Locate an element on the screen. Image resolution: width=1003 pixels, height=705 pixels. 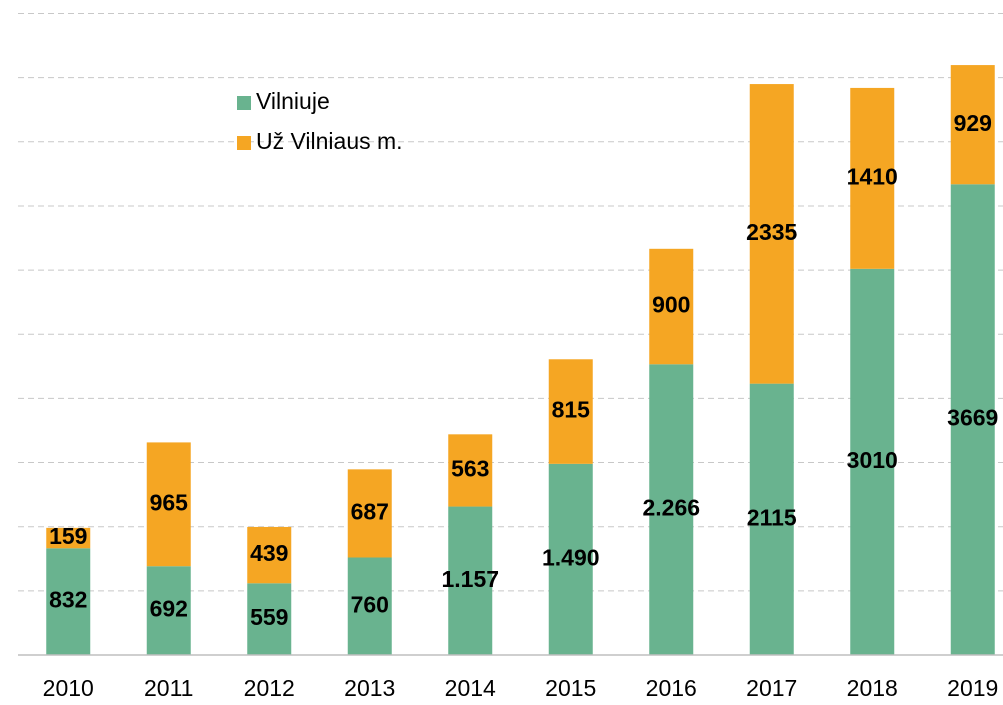
data-label: 965 is located at coordinates (169, 502).